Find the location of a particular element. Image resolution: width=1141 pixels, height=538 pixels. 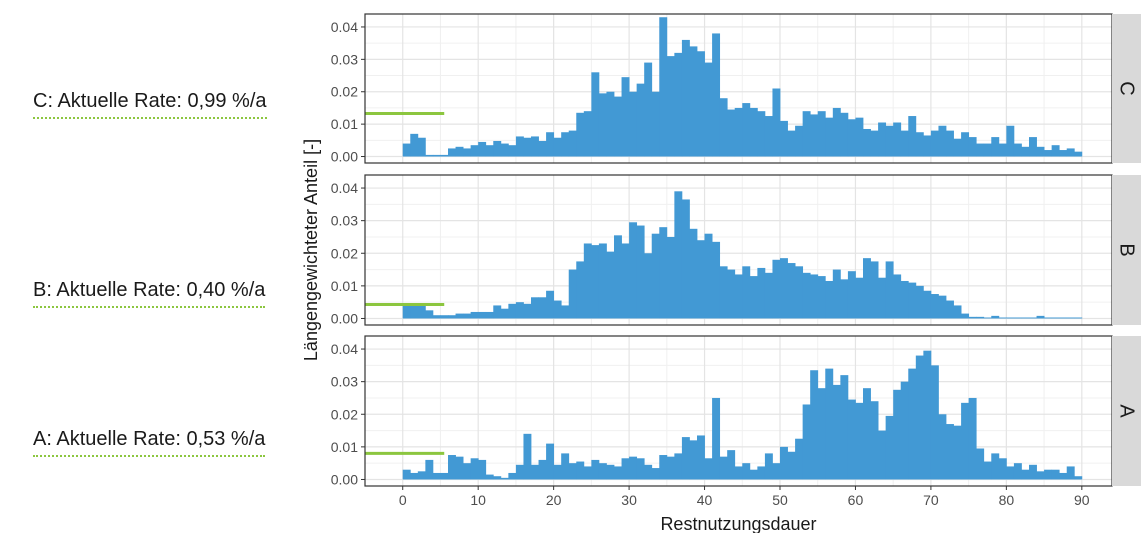

x-tick-label: 50 is located at coordinates (780, 500).